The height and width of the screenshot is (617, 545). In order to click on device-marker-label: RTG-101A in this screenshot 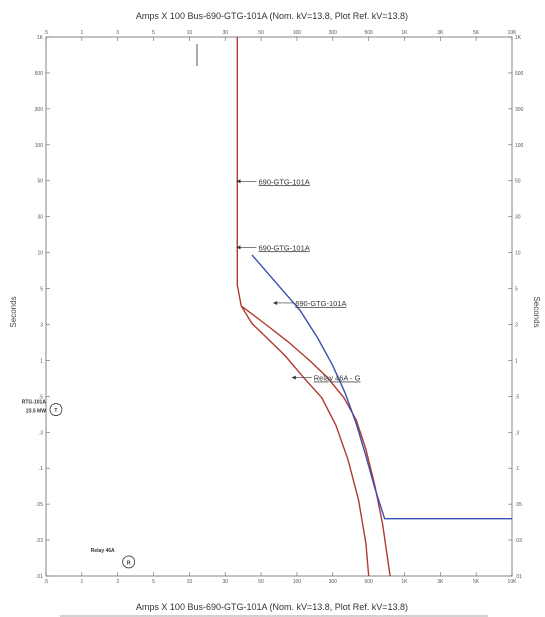, I will do `click(34, 403)`.